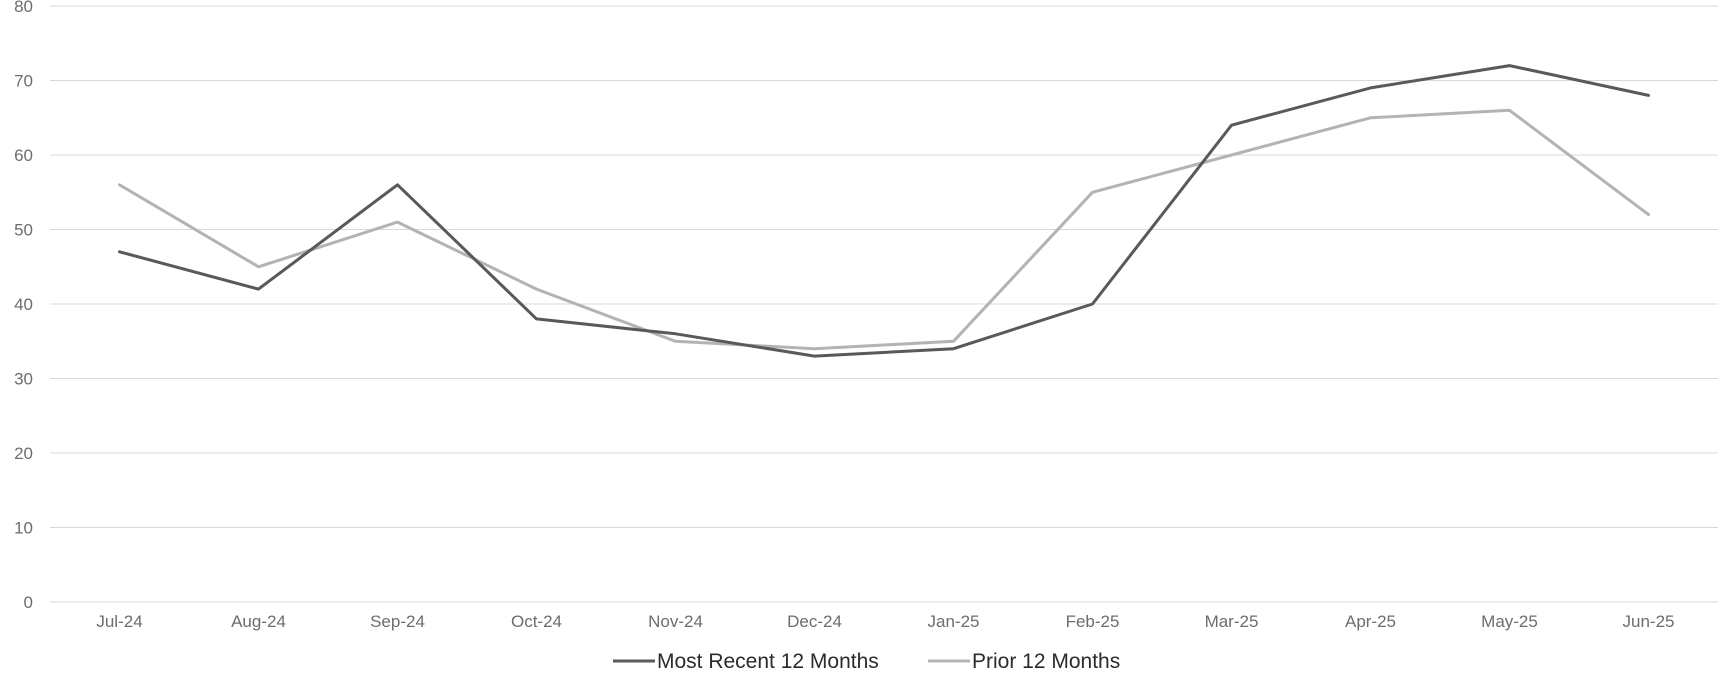 This screenshot has width=1725, height=673. I want to click on y-tick-label: 50, so click(23, 230).